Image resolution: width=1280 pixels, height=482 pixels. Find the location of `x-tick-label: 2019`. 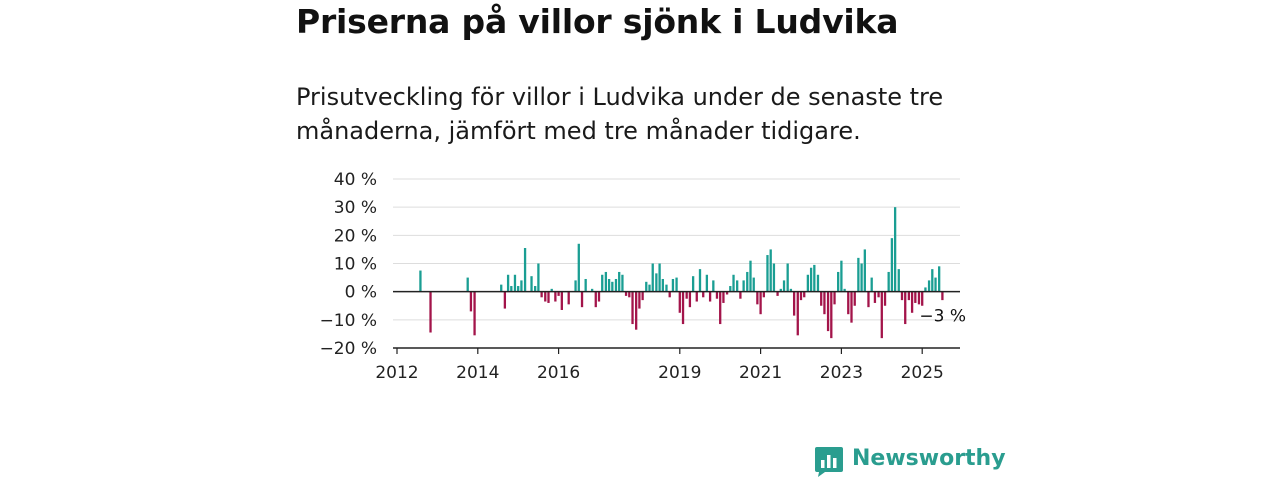

x-tick-label: 2019 is located at coordinates (679, 373).